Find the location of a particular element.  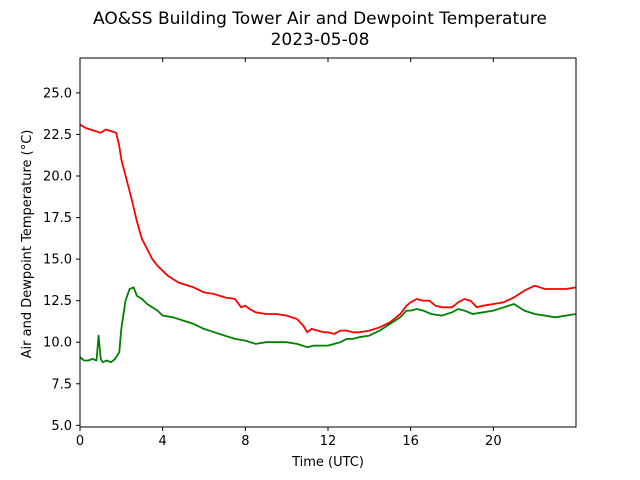

y-tick-label: 15.0 is located at coordinates (57, 260).